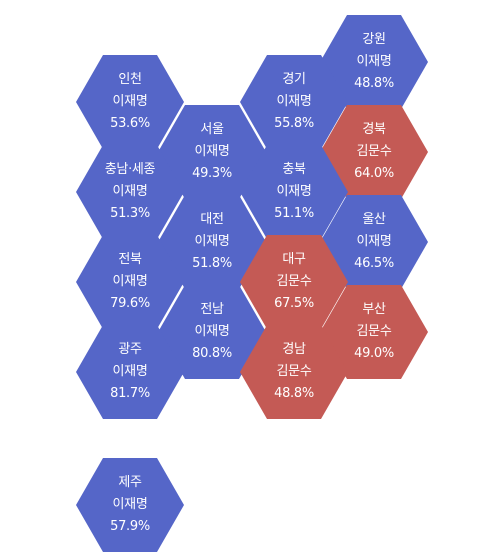 This screenshot has height=557, width=500. I want to click on vote-percent: 53.6%, so click(130, 123).